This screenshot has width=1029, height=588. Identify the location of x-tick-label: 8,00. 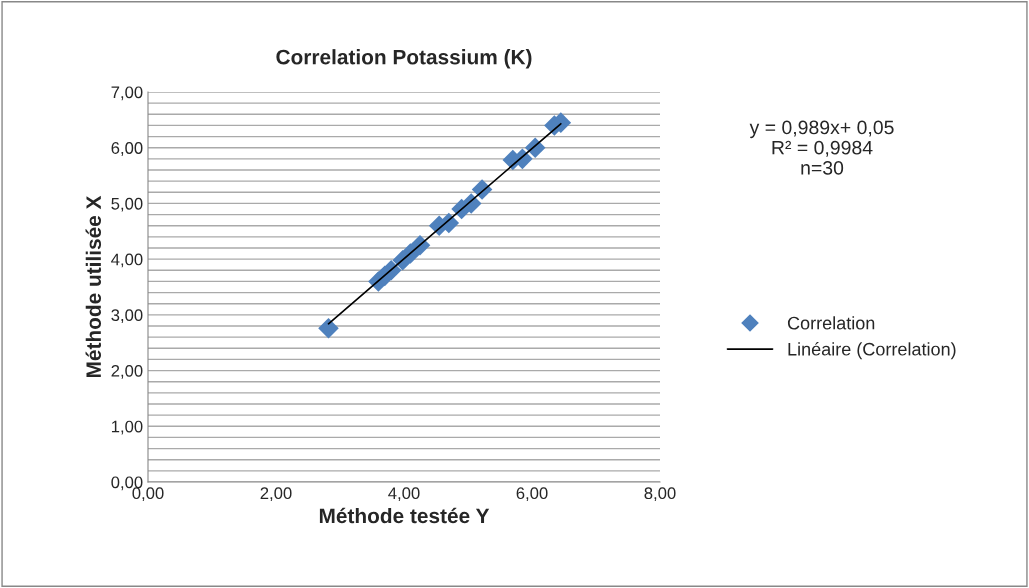
(660, 494).